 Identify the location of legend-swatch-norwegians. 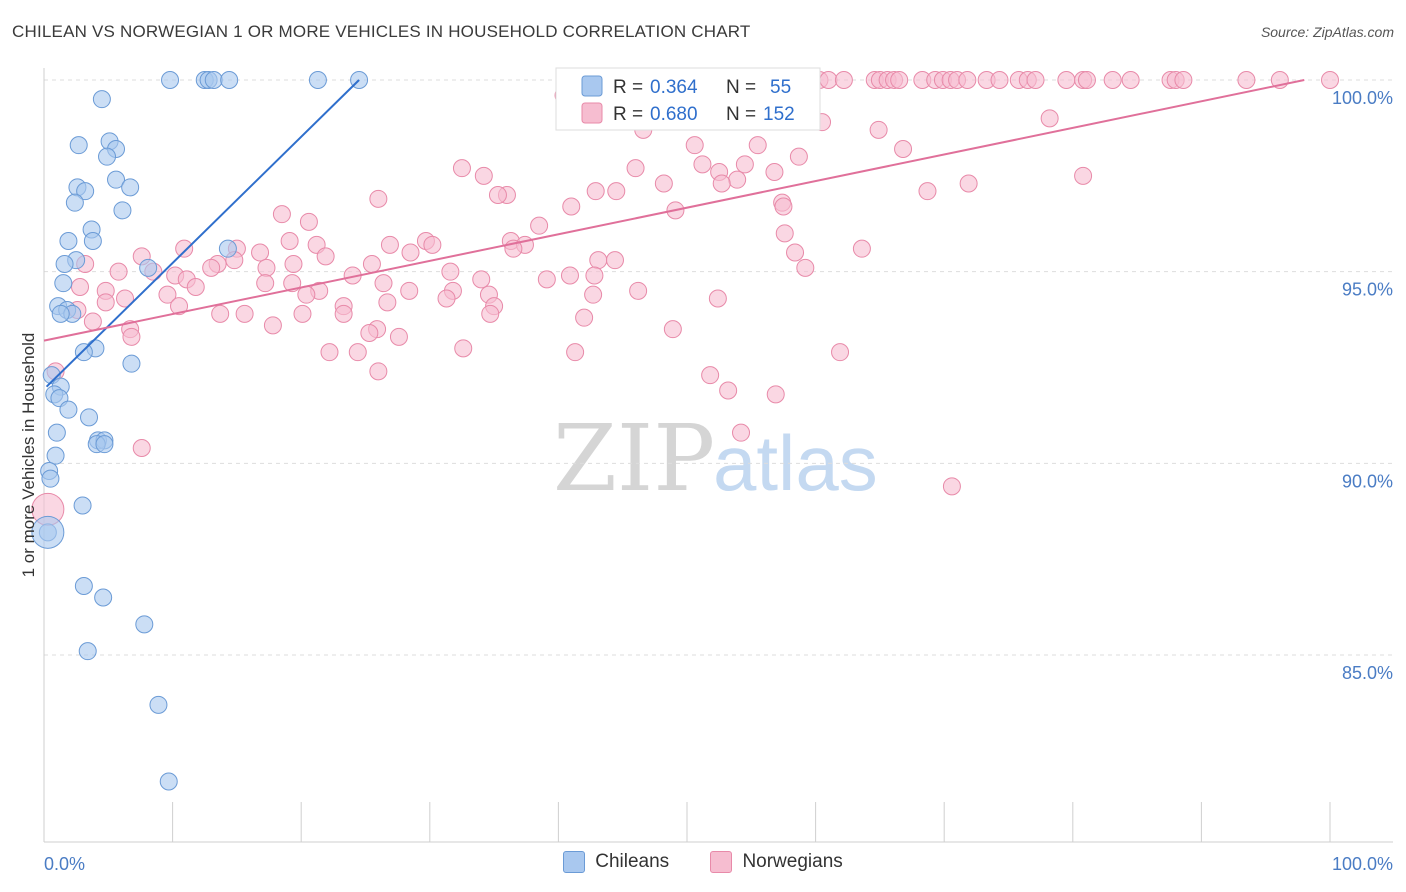
(721, 862).